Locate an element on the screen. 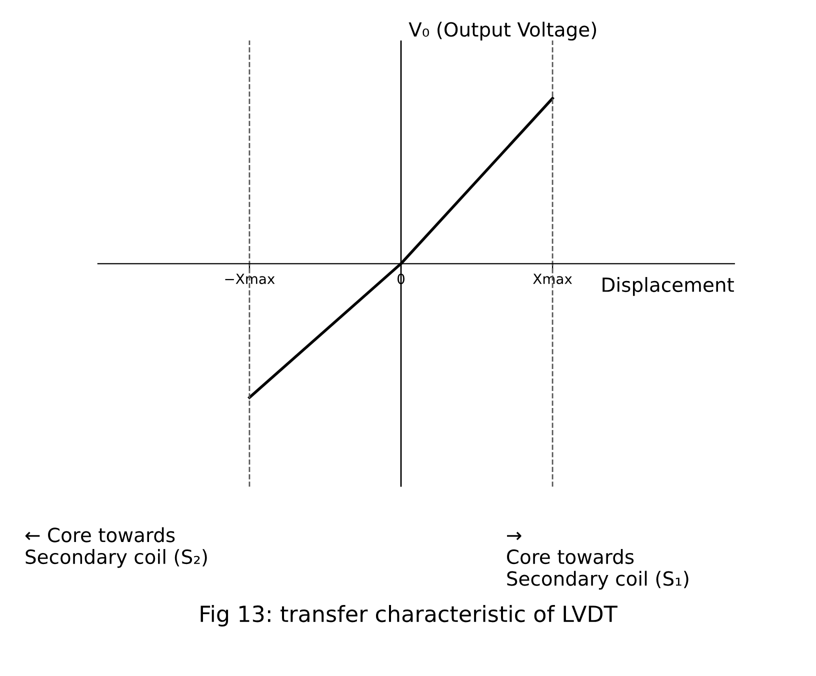 The image size is (816, 676). y-axis-title: V₀ (Output Voltage) is located at coordinates (502, 31).